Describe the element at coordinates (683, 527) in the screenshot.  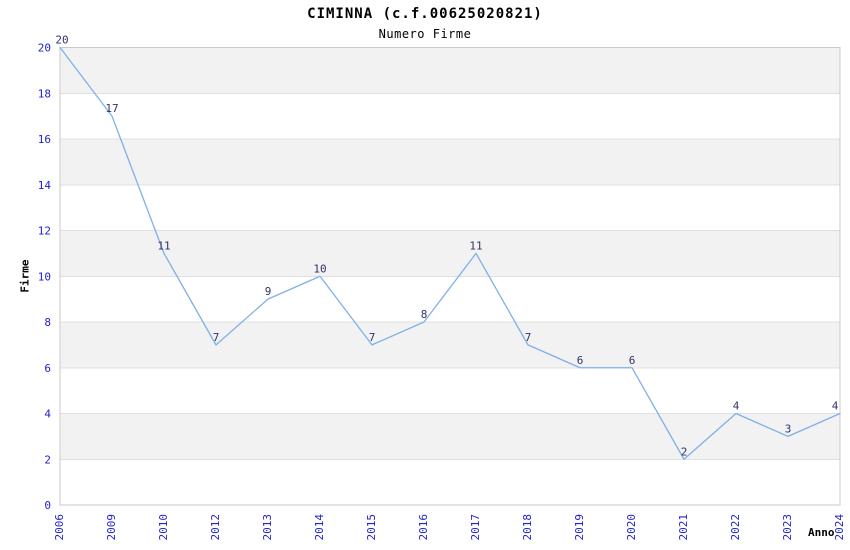
I see `x-tick-label: 2021` at that location.